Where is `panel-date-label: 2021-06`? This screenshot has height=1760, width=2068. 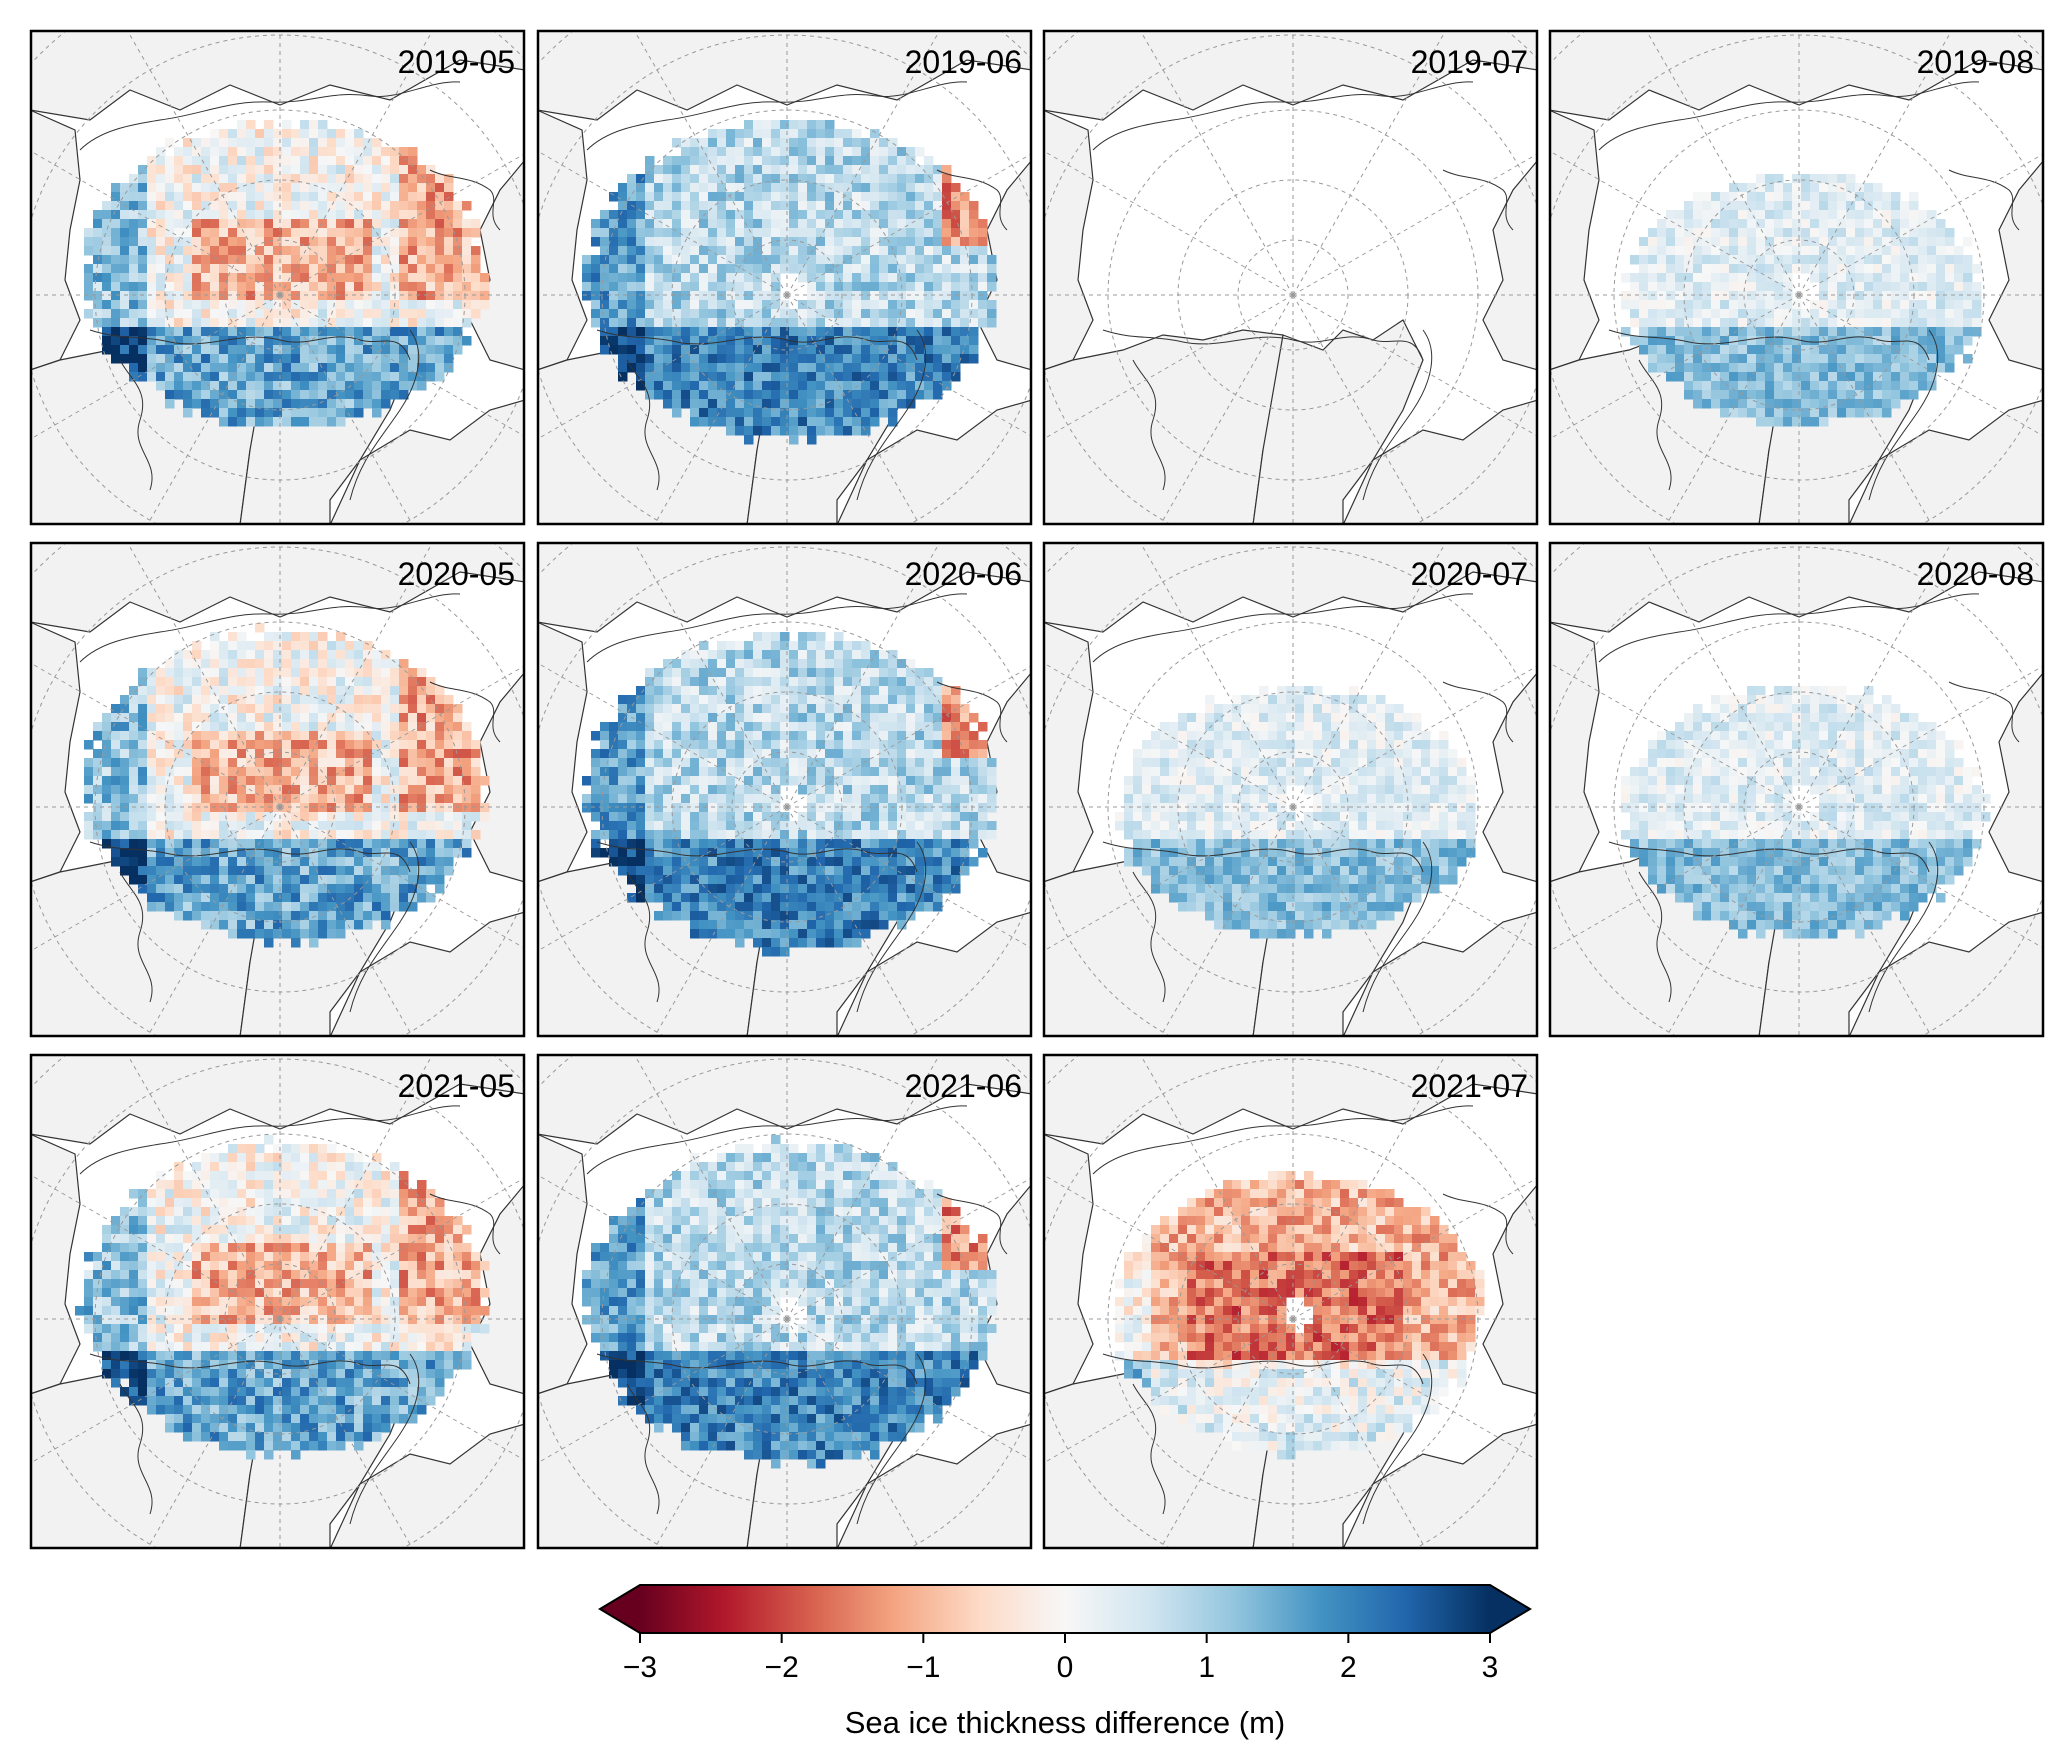
panel-date-label: 2021-06 is located at coordinates (963, 1086).